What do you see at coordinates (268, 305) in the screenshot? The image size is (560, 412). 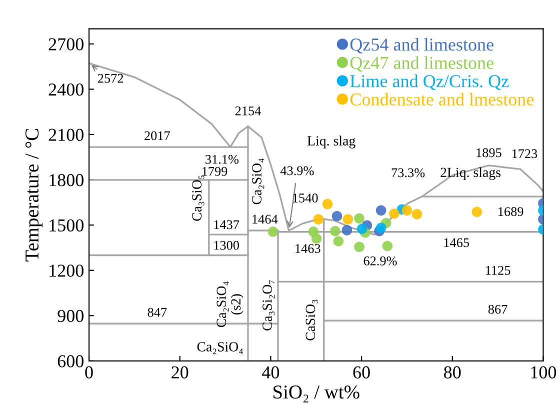 I see `annotation: Ca₃Si₂O₇` at bounding box center [268, 305].